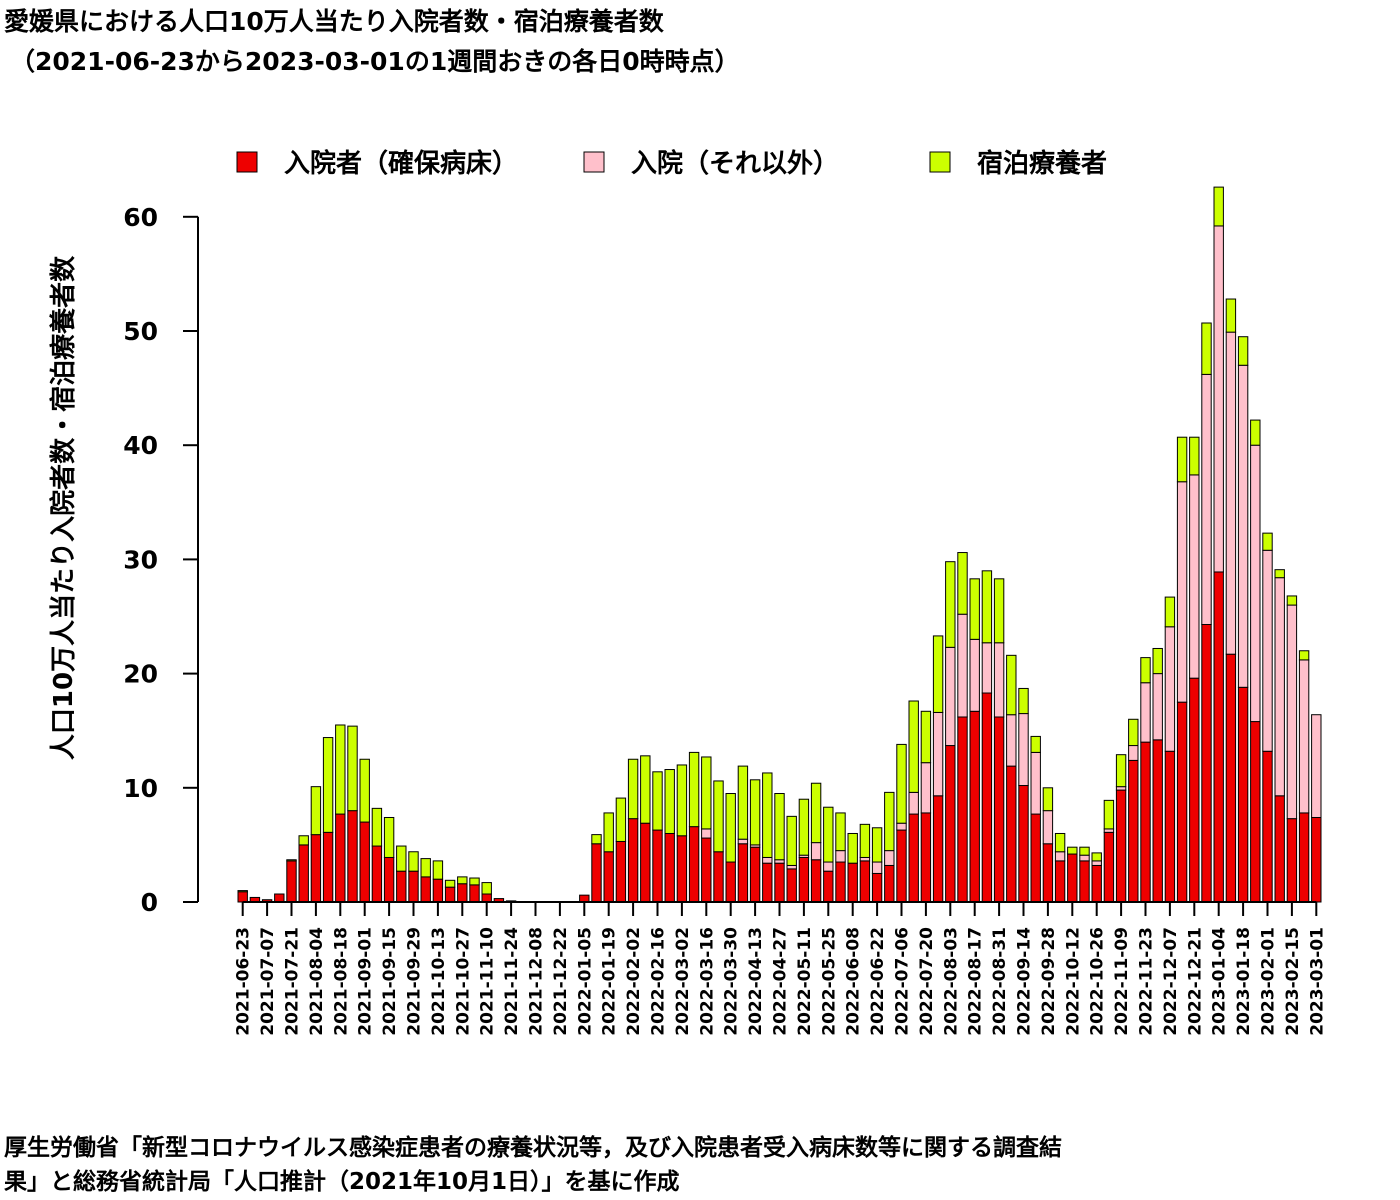 The width and height of the screenshot is (1400, 1200). I want to click on x-tick-label: 2022-08-17, so click(976, 981).